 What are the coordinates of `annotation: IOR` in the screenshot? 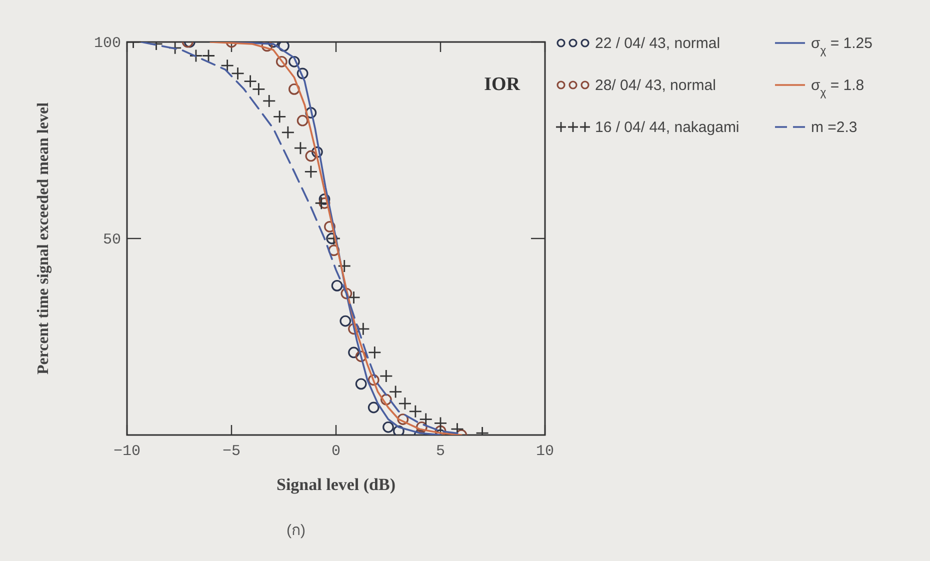 It's located at (502, 84).